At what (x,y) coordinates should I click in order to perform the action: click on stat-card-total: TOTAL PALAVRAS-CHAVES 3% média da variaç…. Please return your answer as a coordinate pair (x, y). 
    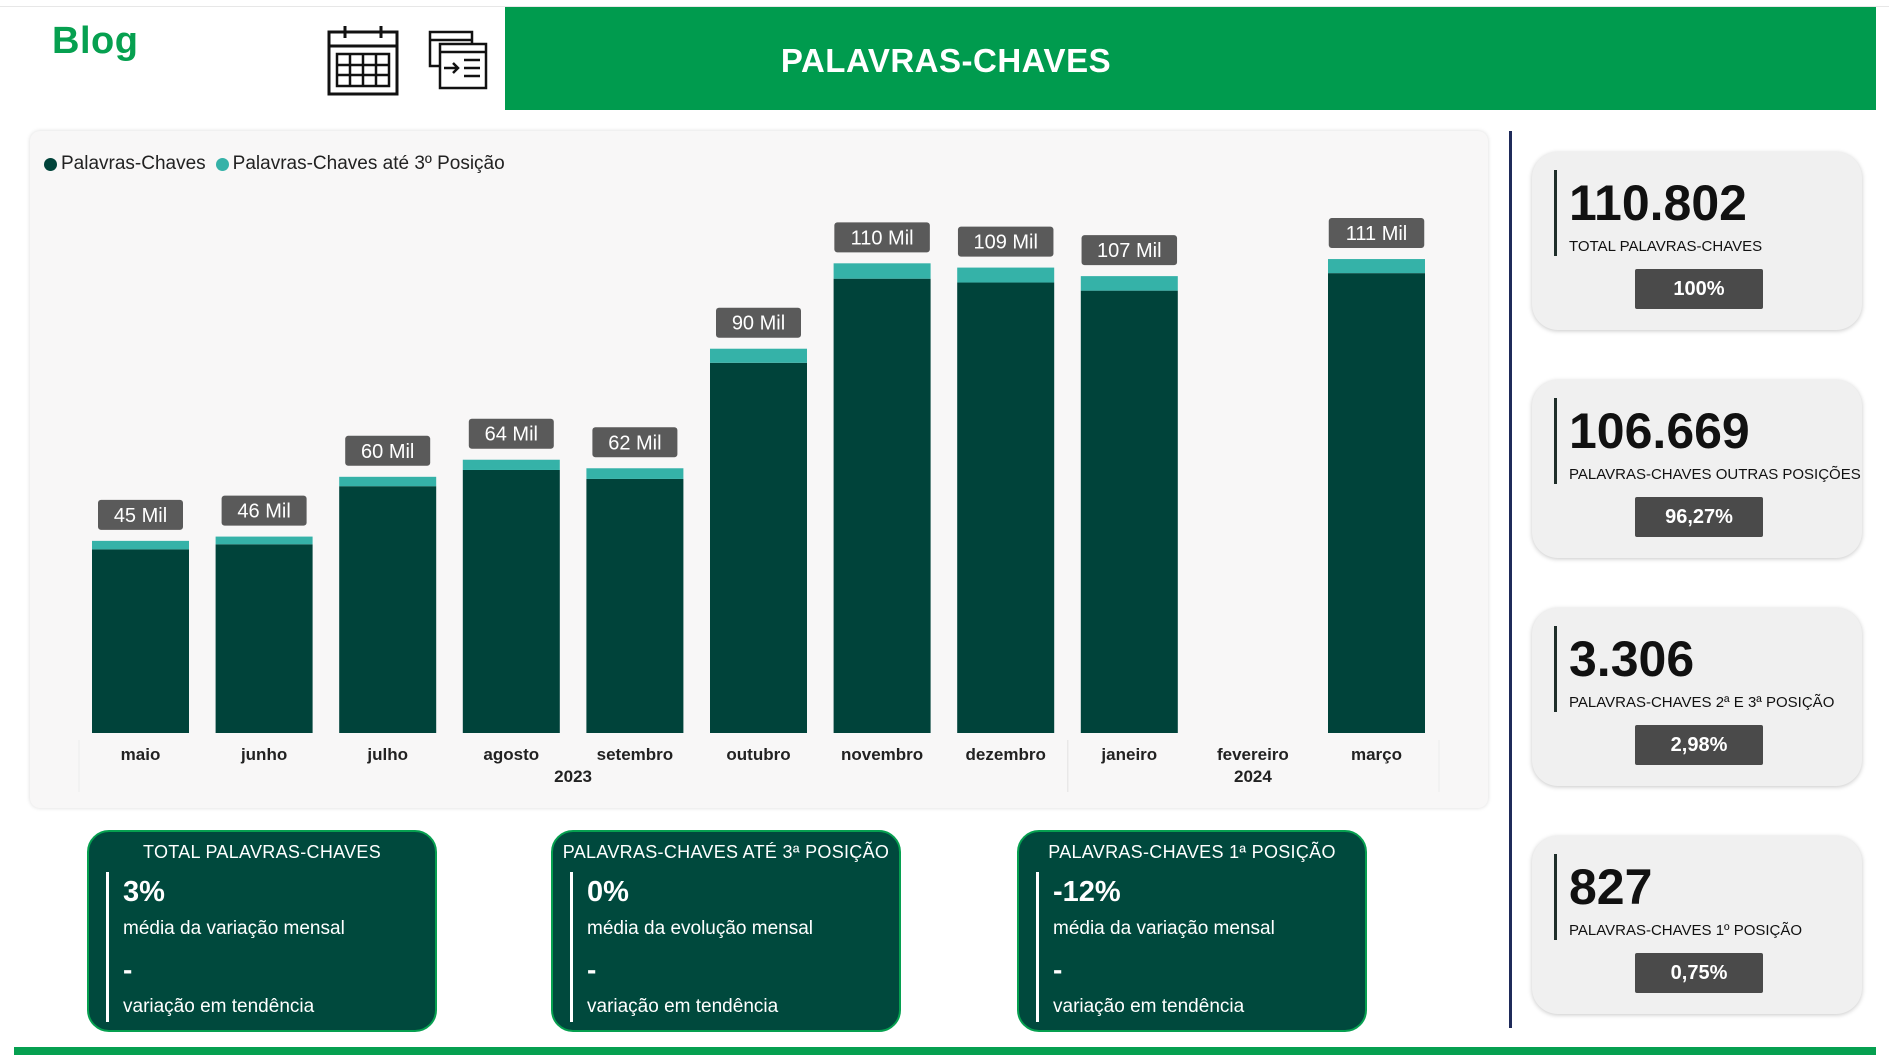
    Looking at the image, I should click on (262, 931).